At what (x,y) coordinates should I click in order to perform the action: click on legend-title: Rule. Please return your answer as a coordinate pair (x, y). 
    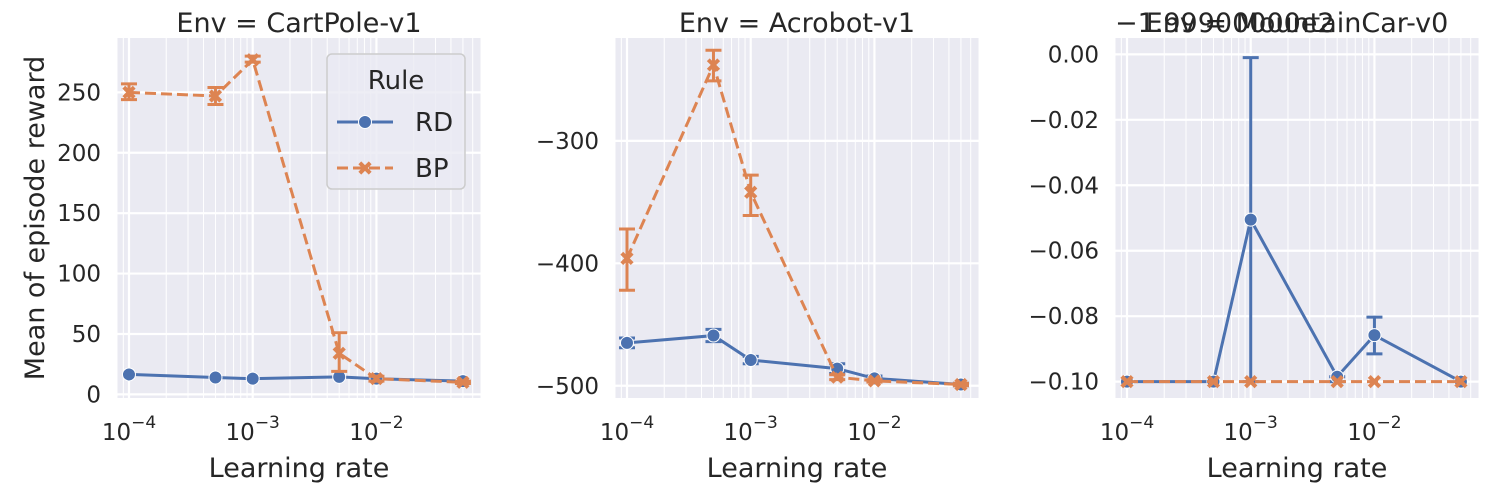
    Looking at the image, I should click on (396, 81).